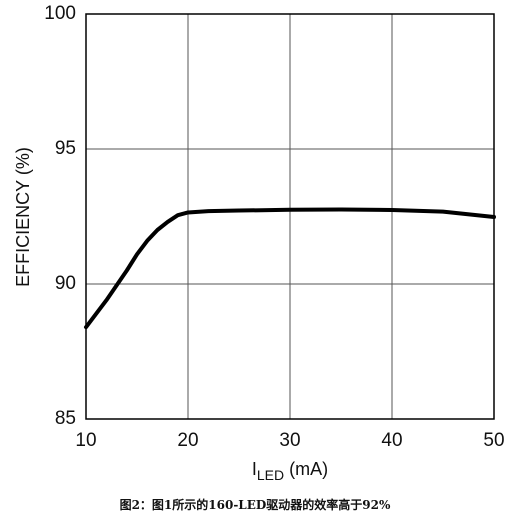 Image resolution: width=511 pixels, height=530 pixels. What do you see at coordinates (391, 440) in the screenshot?
I see `x-tick-label: 40` at bounding box center [391, 440].